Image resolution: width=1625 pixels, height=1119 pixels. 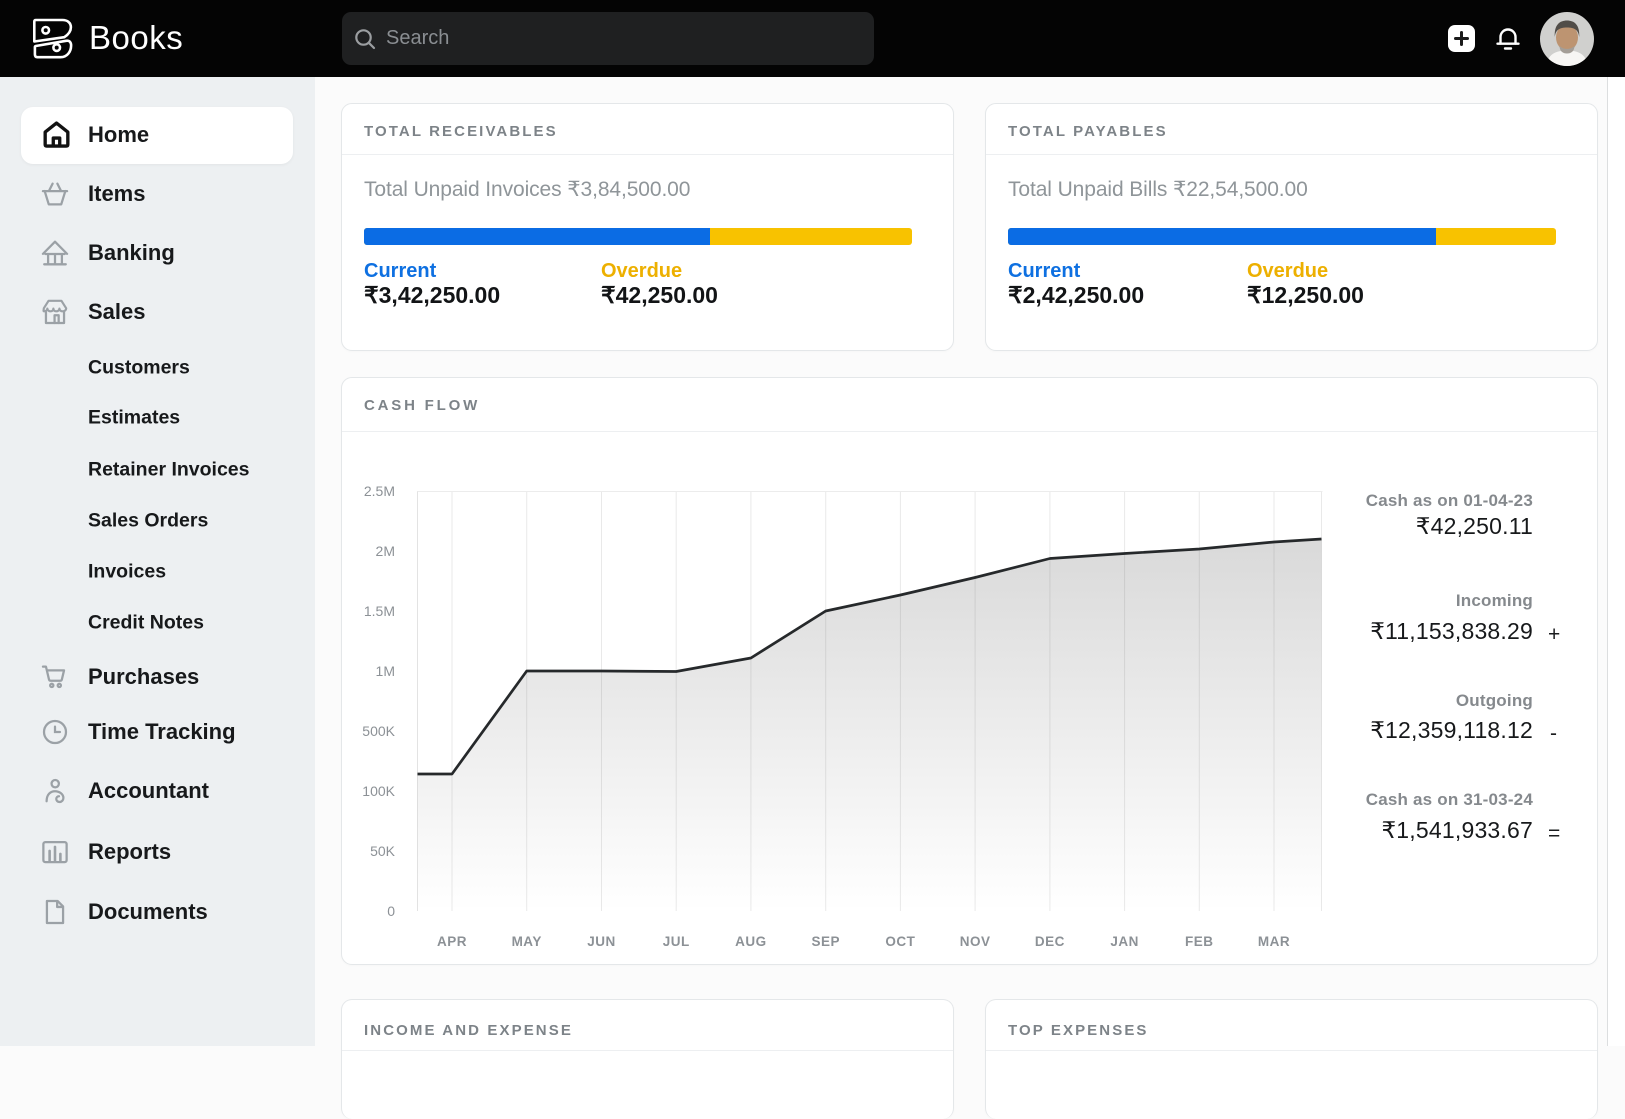 I want to click on svg-text: 500K, so click(x=378, y=731).